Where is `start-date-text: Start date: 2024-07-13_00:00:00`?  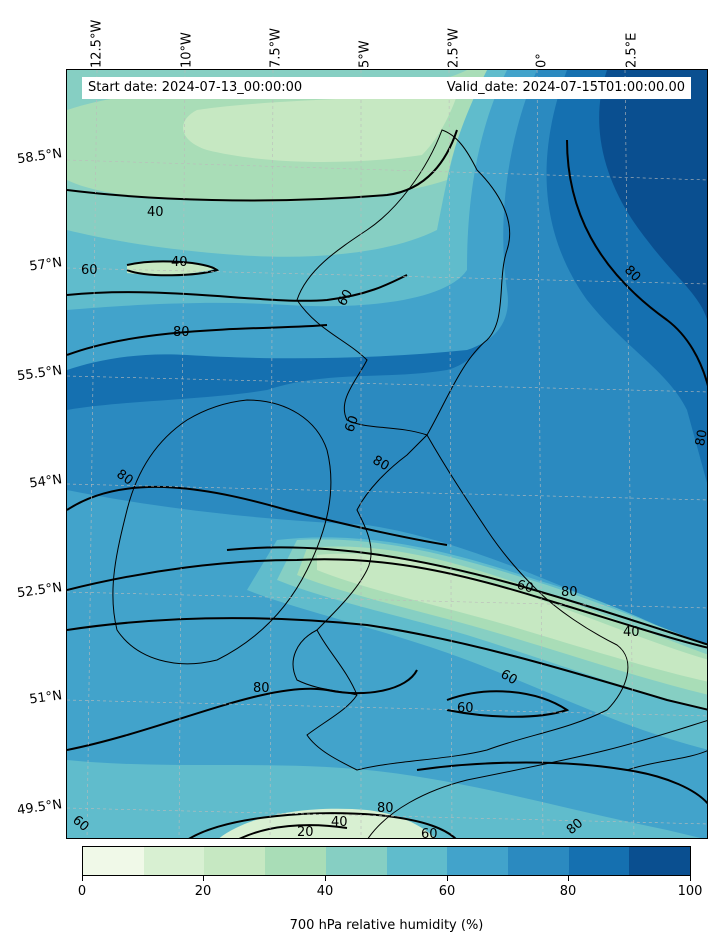 start-date-text: Start date: 2024-07-13_00:00:00 is located at coordinates (195, 87).